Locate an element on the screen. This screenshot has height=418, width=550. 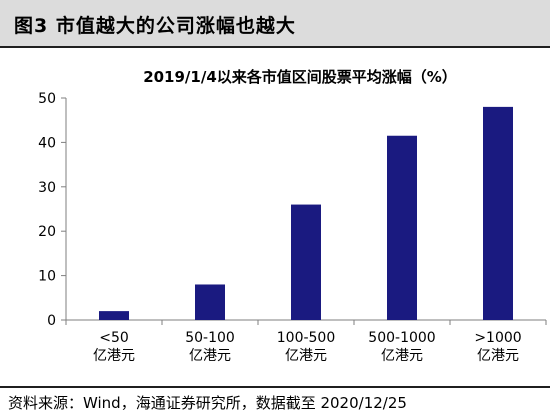
source-note: 资料来源：Wind，海通证券研究所，数据截至 2020/12/25 is located at coordinates (207, 403).